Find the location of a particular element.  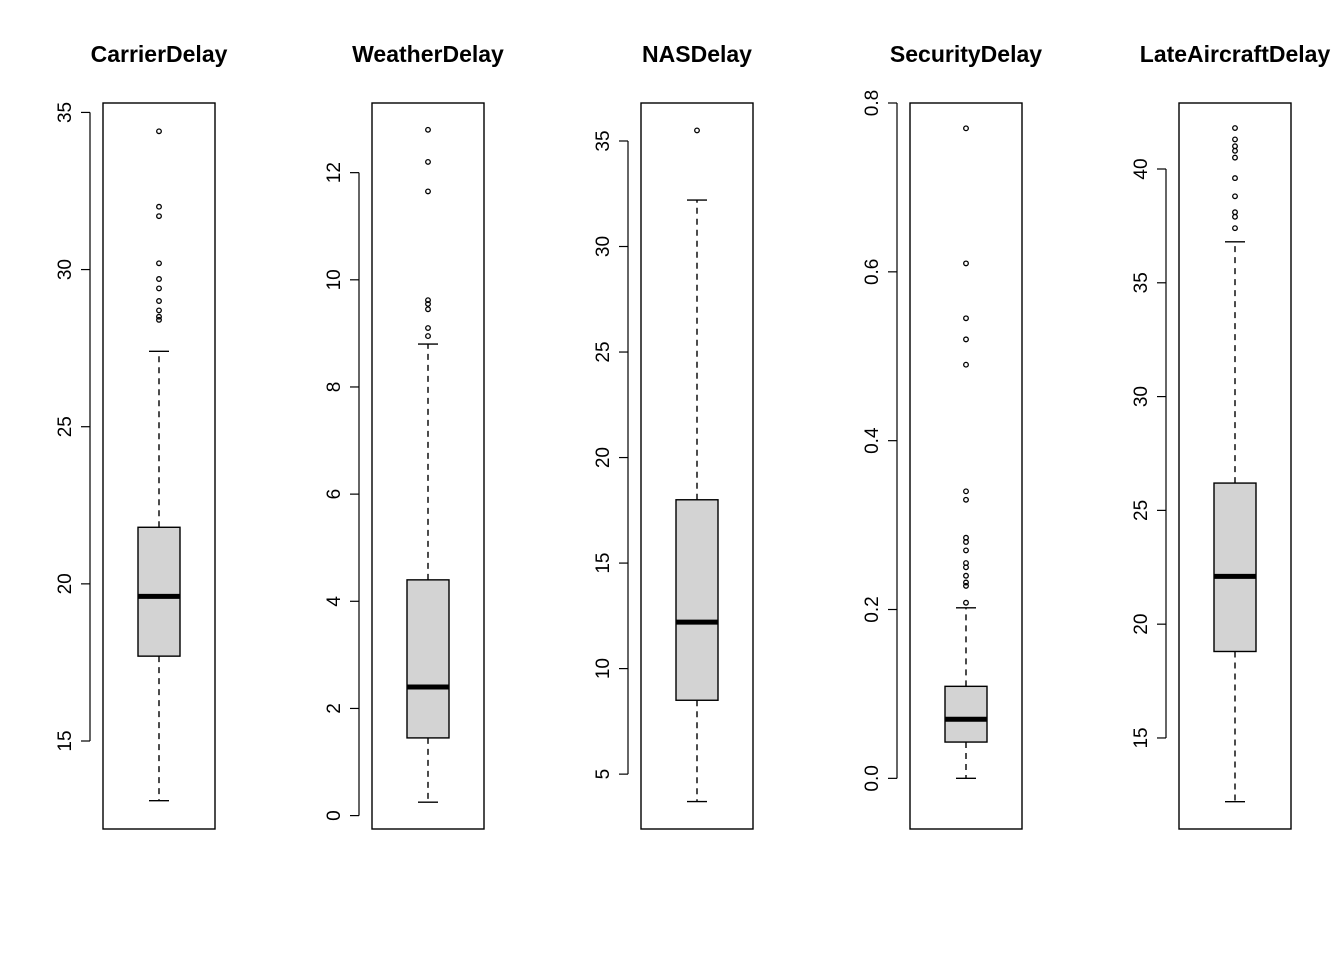

boxplot-panel: NASDelay 5 10 15 20 25 30 35 is located at coordinates (673, 435).